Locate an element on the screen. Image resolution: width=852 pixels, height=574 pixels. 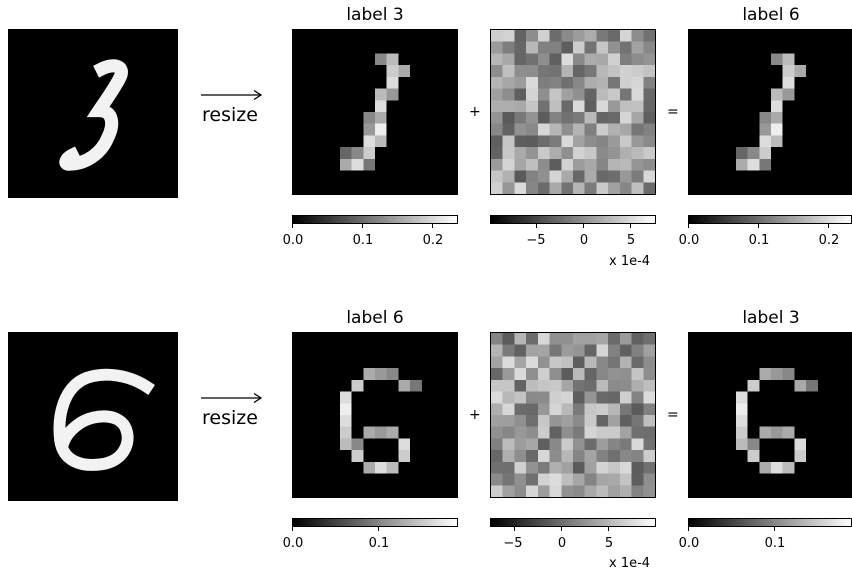
noise-grid is located at coordinates (573, 415).